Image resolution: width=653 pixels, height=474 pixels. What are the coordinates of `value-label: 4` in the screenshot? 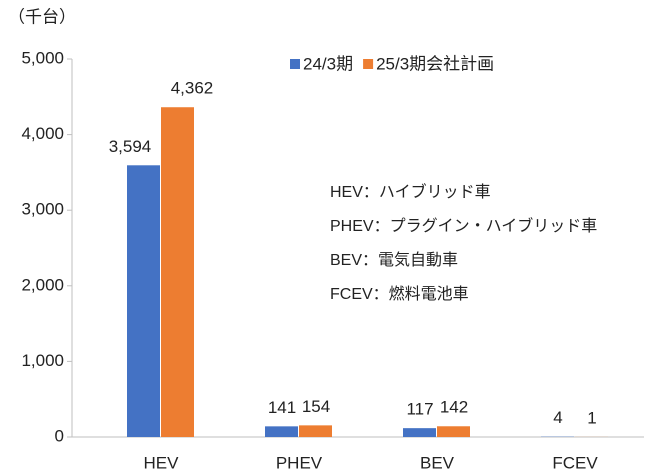 It's located at (557, 417).